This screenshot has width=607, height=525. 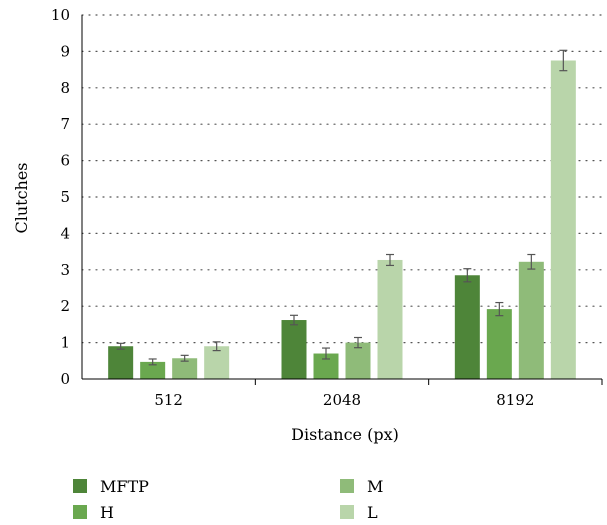 I want to click on y-tick-label: 10, so click(x=60, y=15).